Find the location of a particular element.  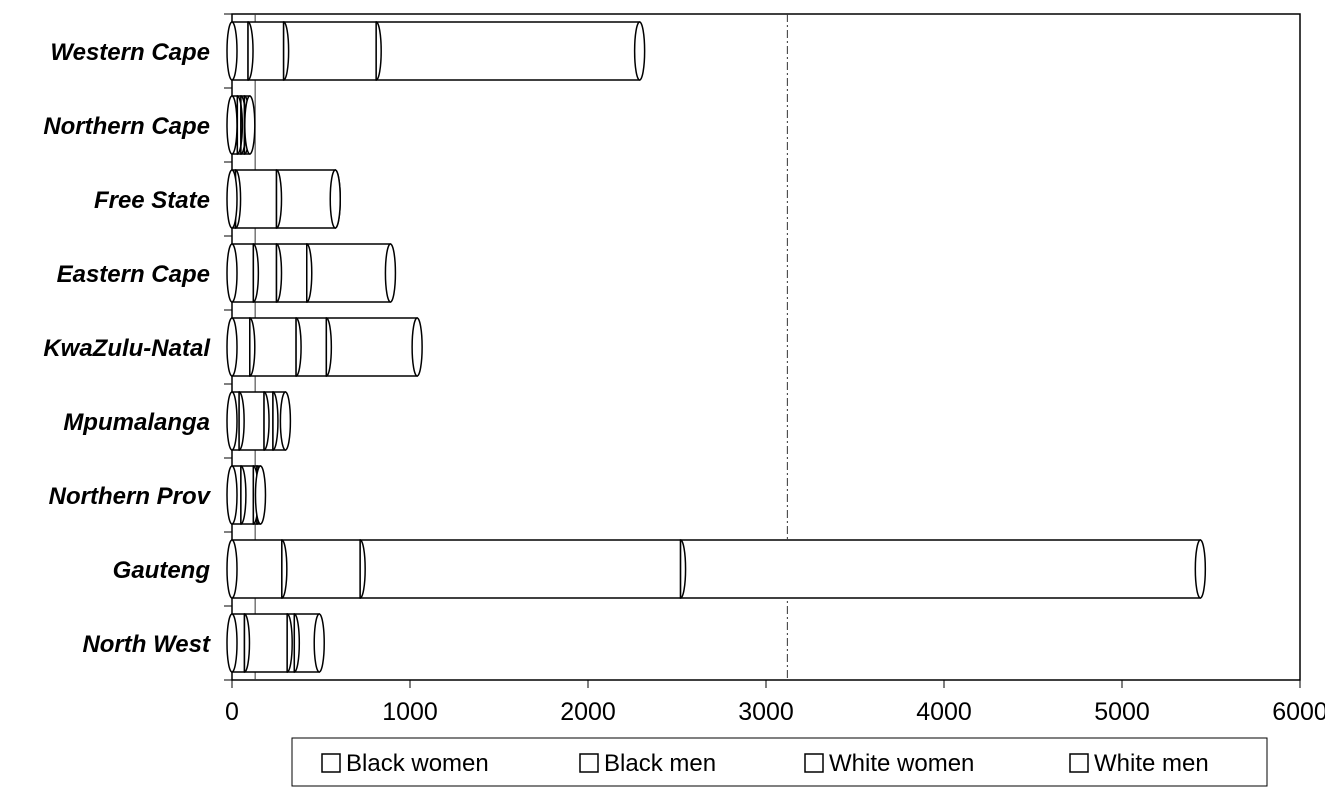

category-label: Free State is located at coordinates (152, 200).